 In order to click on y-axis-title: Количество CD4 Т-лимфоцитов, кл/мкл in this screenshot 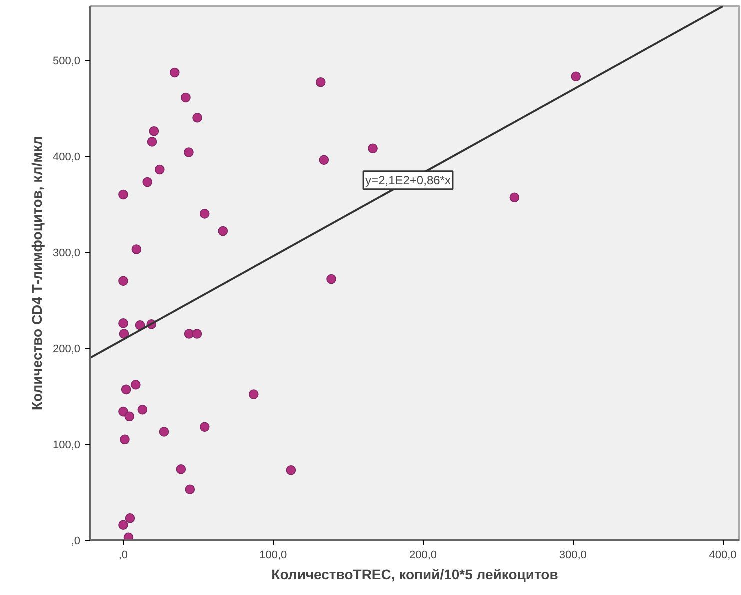, I will do `click(36, 273)`.